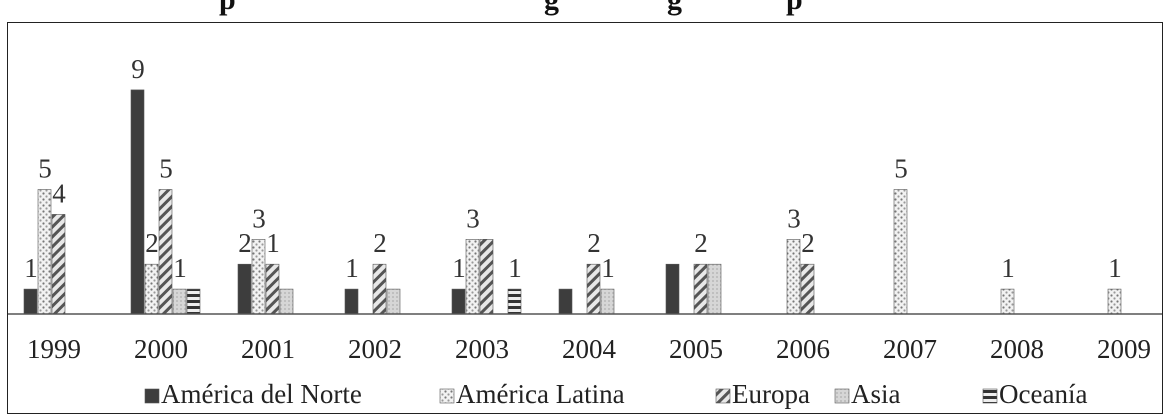 This screenshot has height=417, width=1168. What do you see at coordinates (165, 252) in the screenshot?
I see `bar-2000-europa` at bounding box center [165, 252].